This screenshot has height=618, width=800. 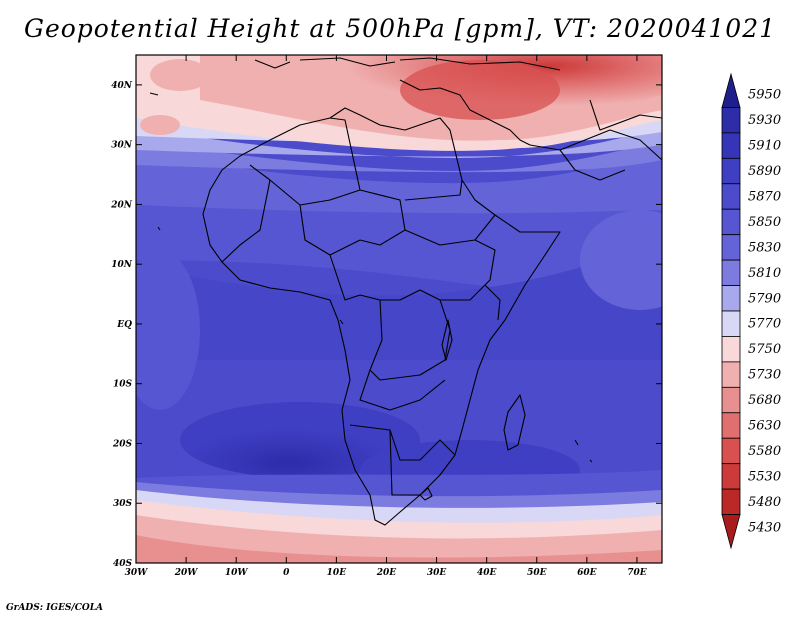 What do you see at coordinates (764, 349) in the screenshot?
I see `colorbar-label: 5750` at bounding box center [764, 349].